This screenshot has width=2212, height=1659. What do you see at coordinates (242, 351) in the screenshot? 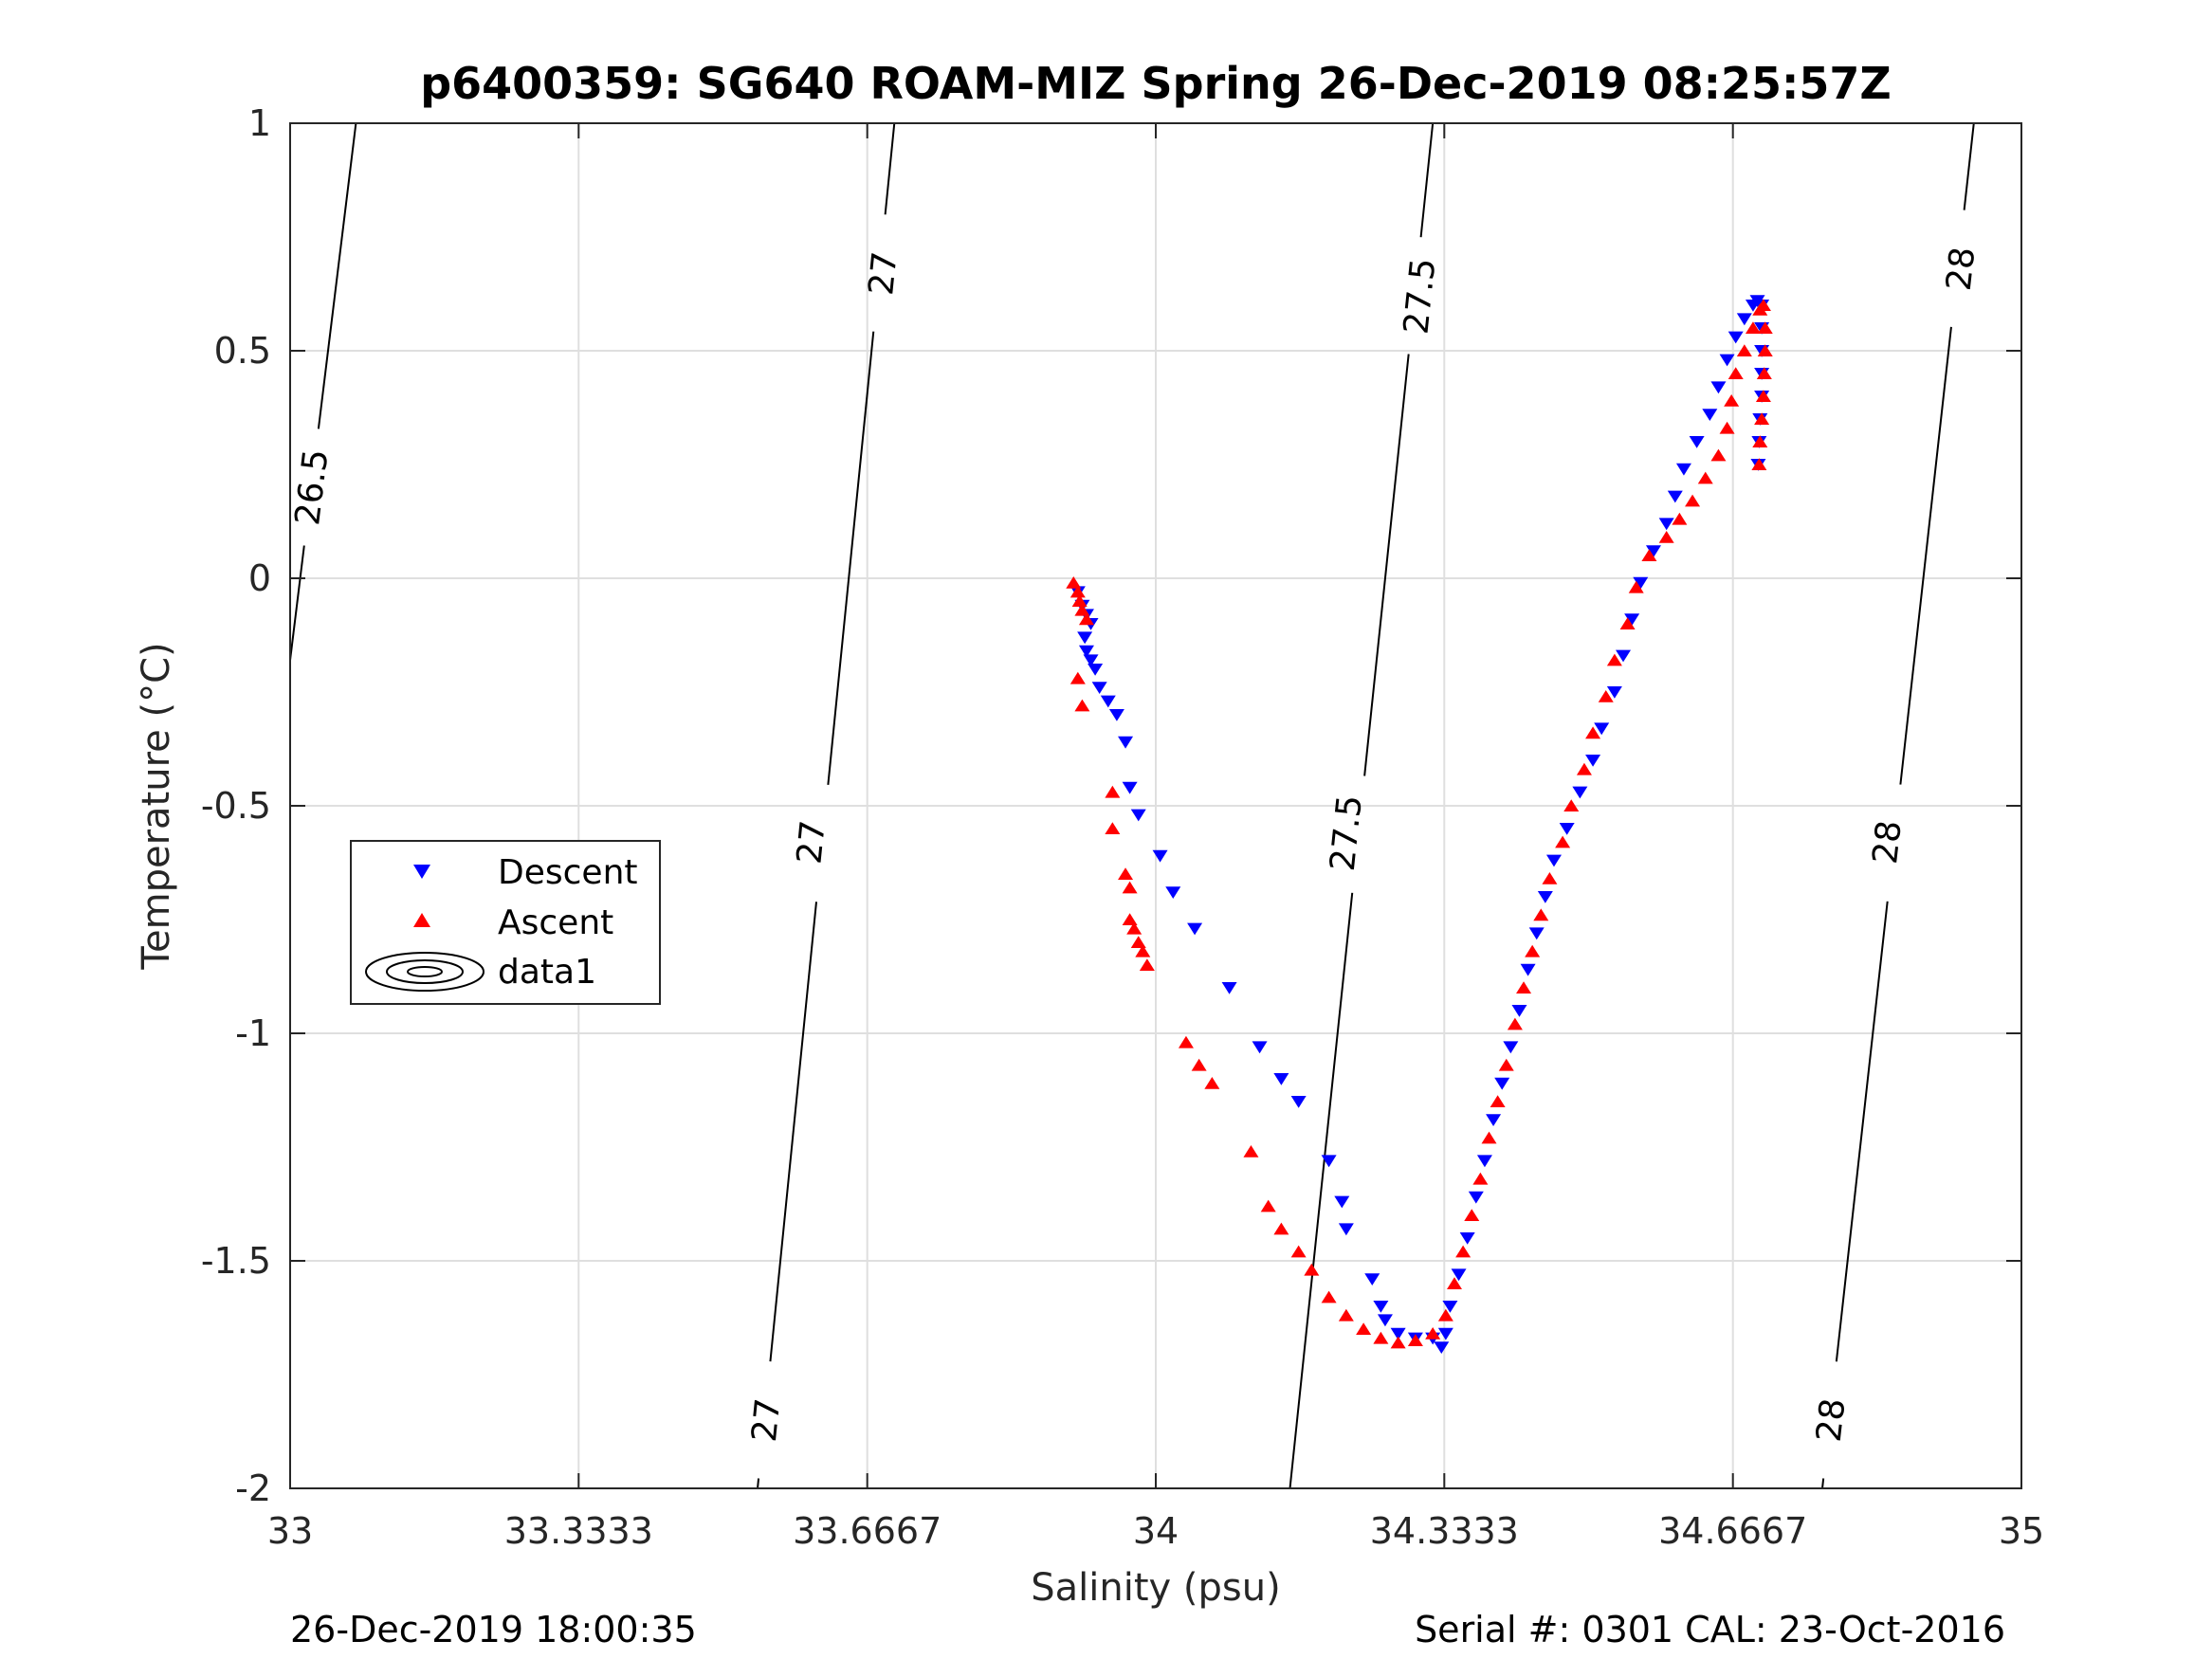
I see `y-tick-label: 0.5` at bounding box center [242, 351].